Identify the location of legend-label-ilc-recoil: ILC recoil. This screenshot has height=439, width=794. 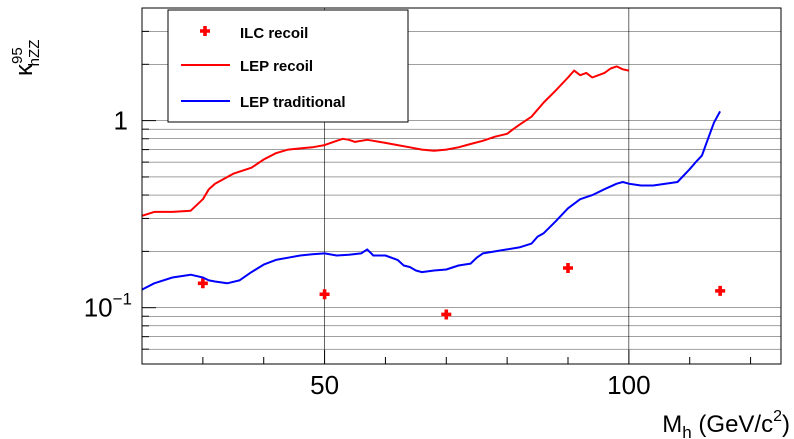
(274, 33).